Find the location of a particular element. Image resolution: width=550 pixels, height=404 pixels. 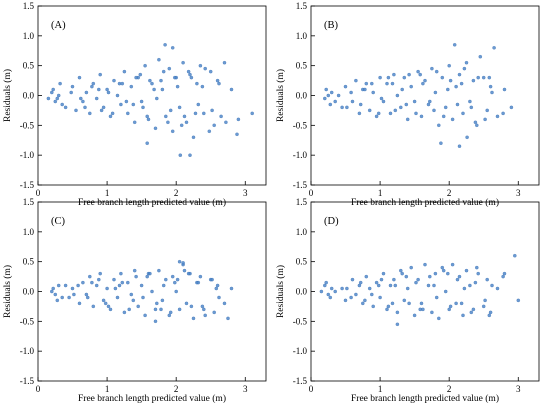

x-tick-label: 3 is located at coordinates (518, 193).